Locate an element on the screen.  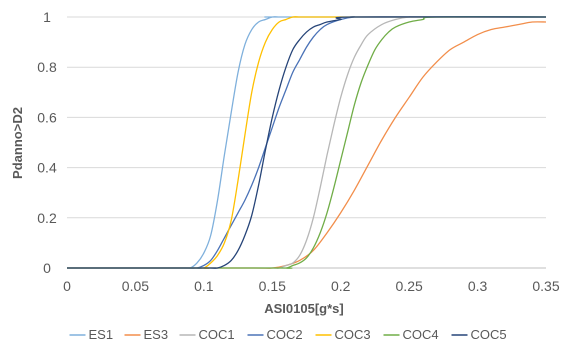
y-tick-label: 0.6 is located at coordinates (47, 117).